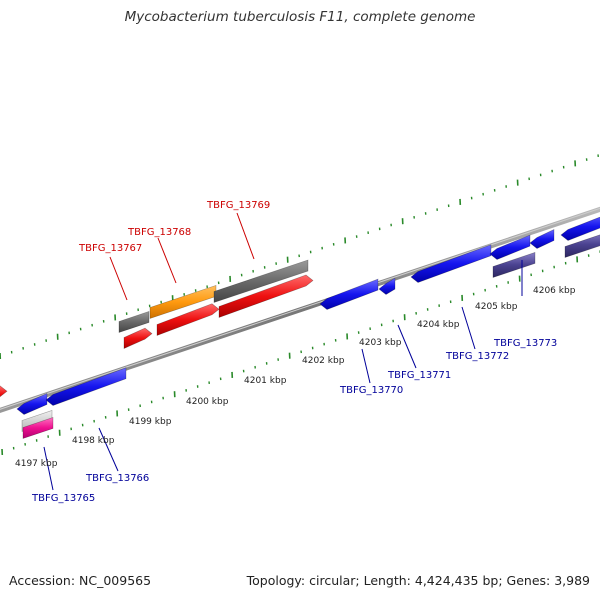  Describe the element at coordinates (150, 422) in the screenshot. I see `kbp-label: 4199 kbp` at that location.